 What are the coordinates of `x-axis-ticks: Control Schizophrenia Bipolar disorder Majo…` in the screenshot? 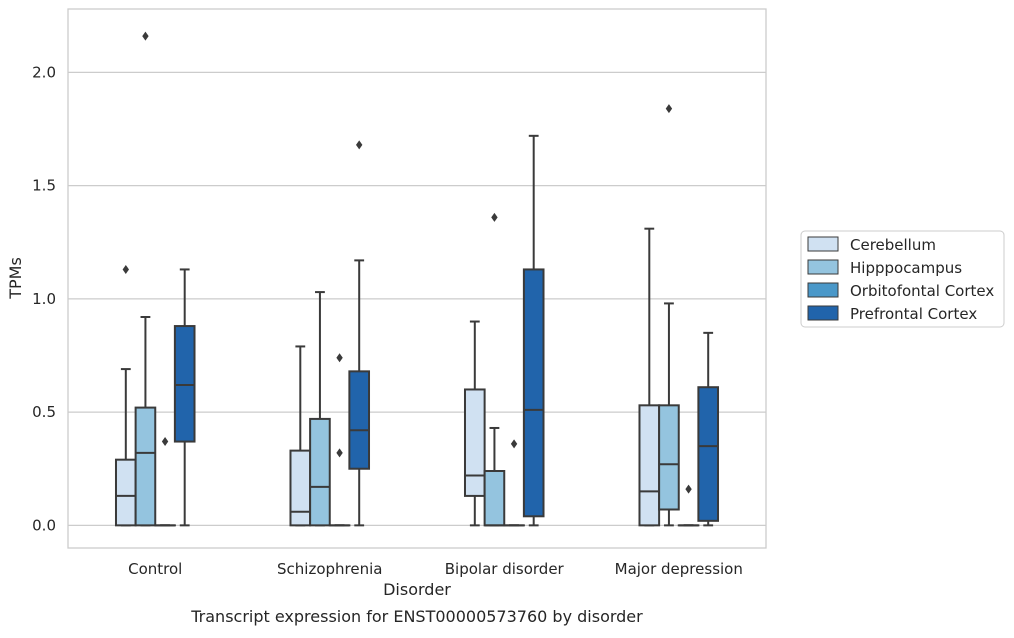 It's located at (435, 569).